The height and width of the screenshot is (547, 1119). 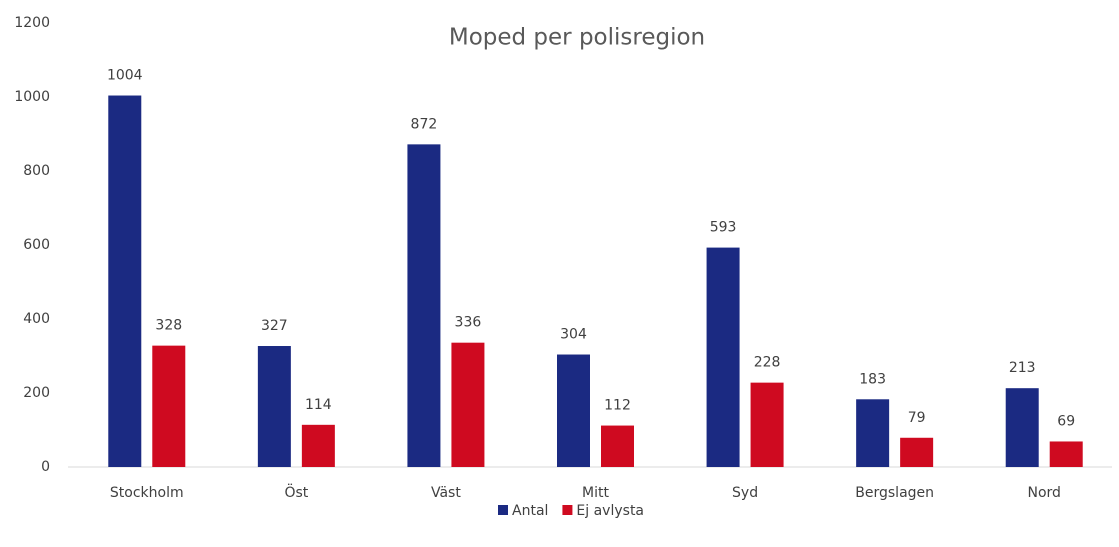 I want to click on data-label: 872, so click(x=424, y=124).